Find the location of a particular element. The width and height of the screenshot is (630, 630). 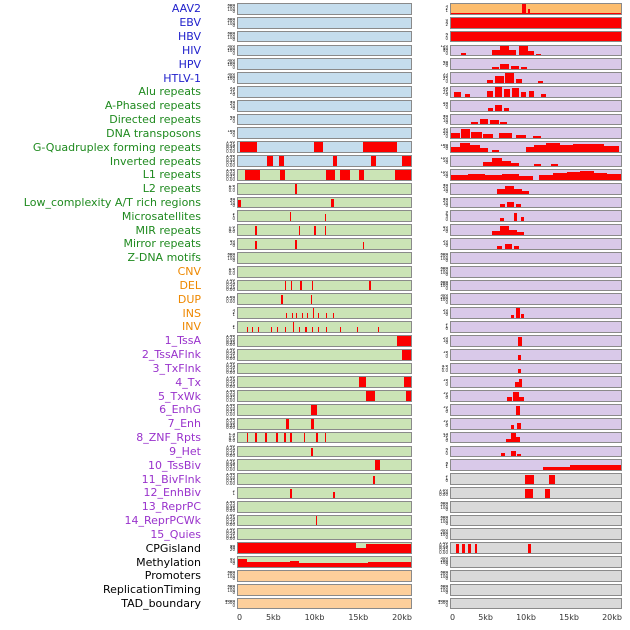

track-label: 13_ReprPC is located at coordinates (171, 507).